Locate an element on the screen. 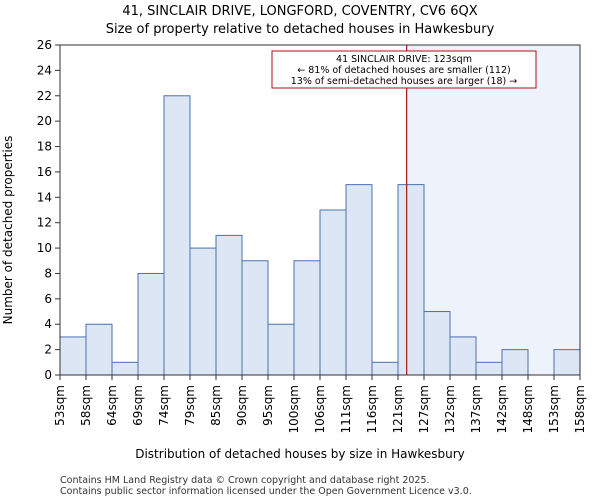 This screenshot has height=500, width=600. y-axis-label: Number of detached properties is located at coordinates (8, 230).